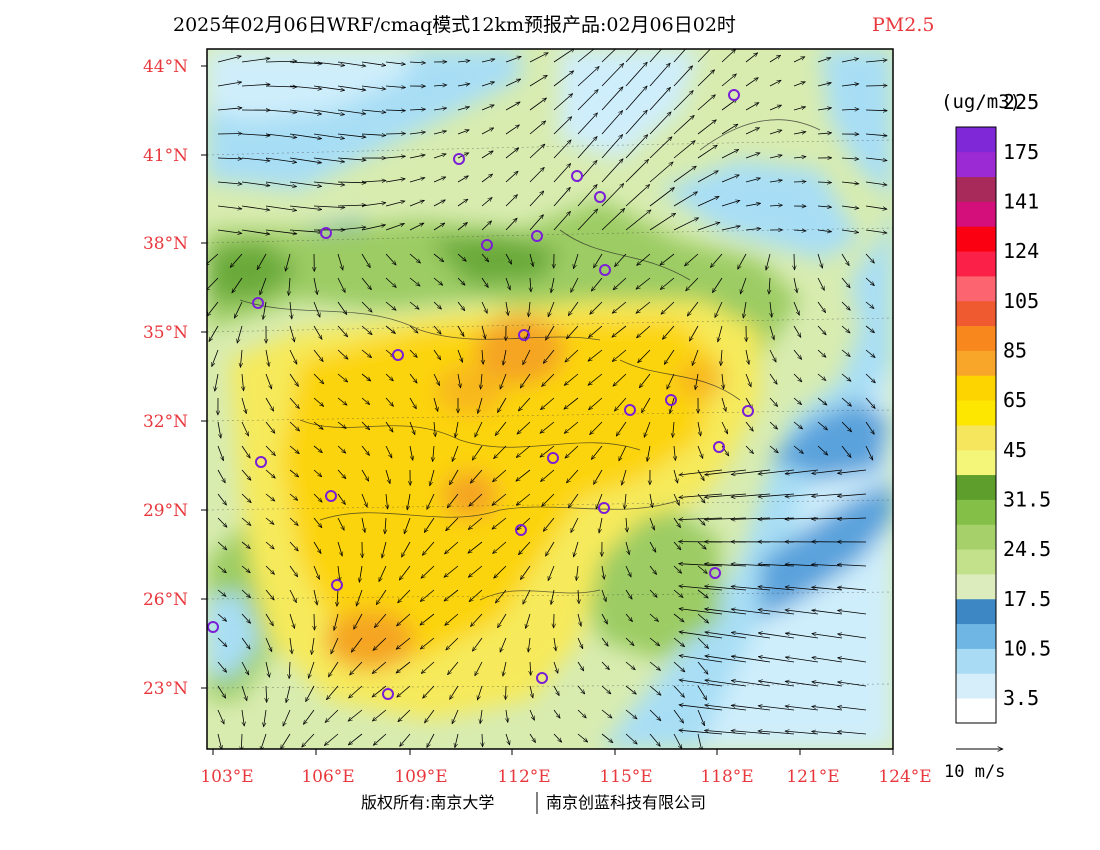  Describe the element at coordinates (1021, 251) in the screenshot. I see `colorbar-tick-label: 124` at that location.